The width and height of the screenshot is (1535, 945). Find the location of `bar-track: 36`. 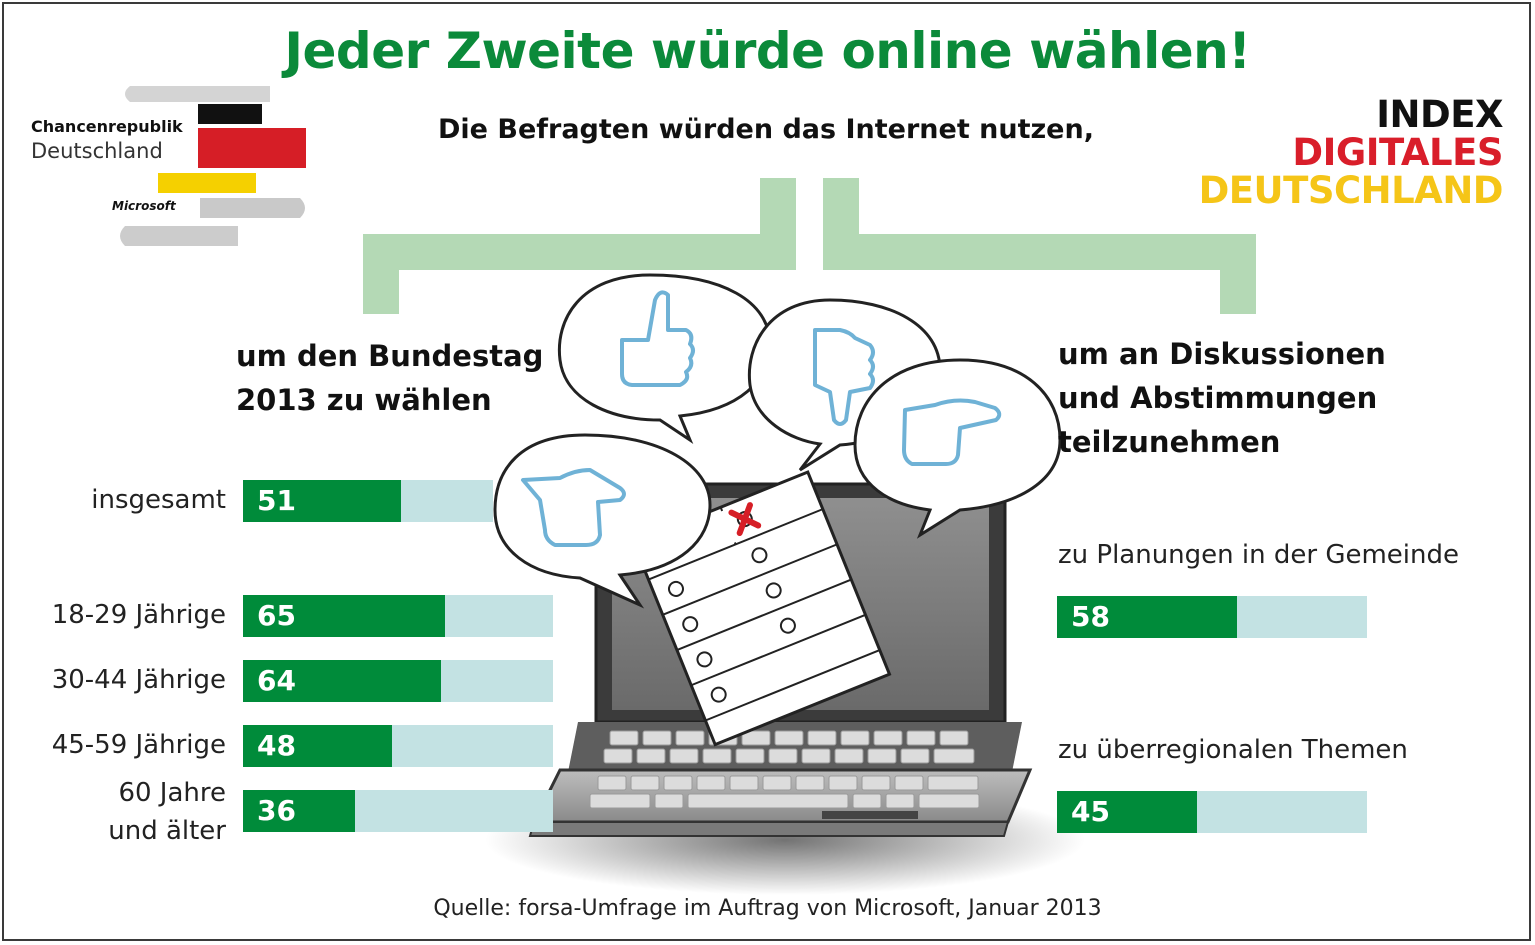

bar-track: 36 is located at coordinates (398, 811).